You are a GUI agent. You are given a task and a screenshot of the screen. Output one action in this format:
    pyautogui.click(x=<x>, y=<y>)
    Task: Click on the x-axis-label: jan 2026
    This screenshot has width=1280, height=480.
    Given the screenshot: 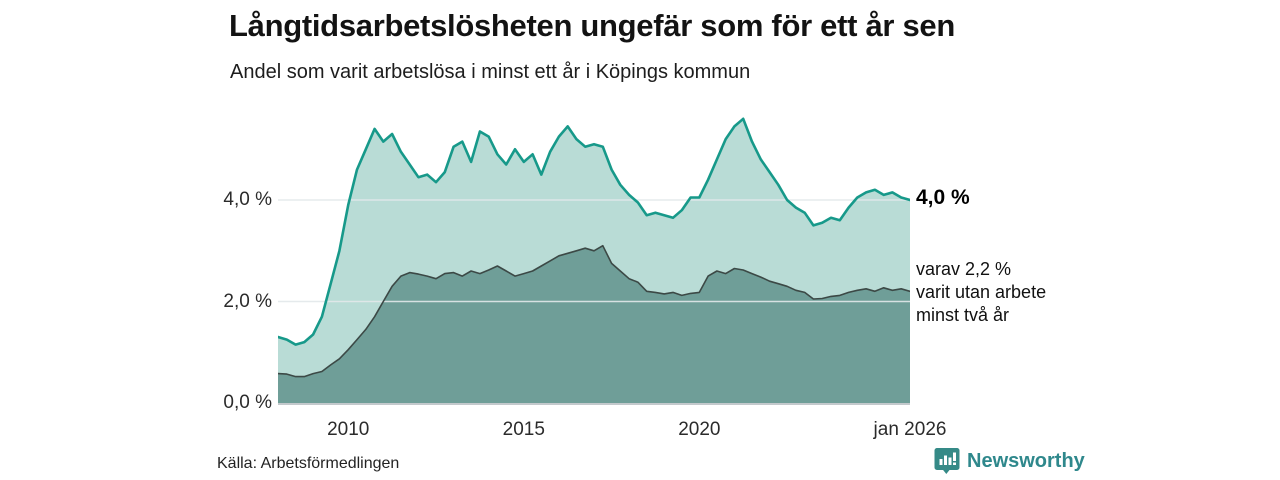 What is the action you would take?
    pyautogui.click(x=910, y=429)
    